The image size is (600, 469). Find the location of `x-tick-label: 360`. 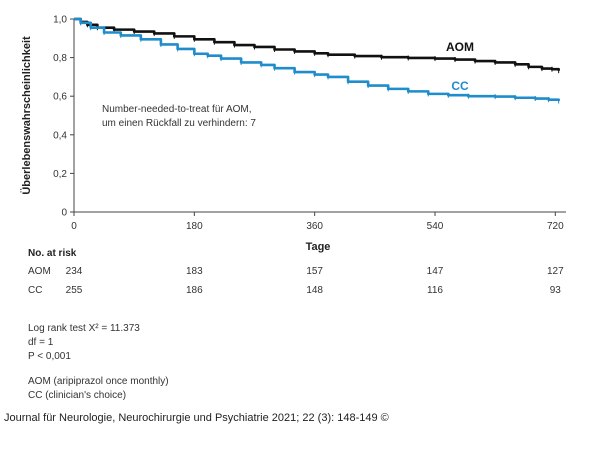

x-tick-label: 360 is located at coordinates (314, 226).